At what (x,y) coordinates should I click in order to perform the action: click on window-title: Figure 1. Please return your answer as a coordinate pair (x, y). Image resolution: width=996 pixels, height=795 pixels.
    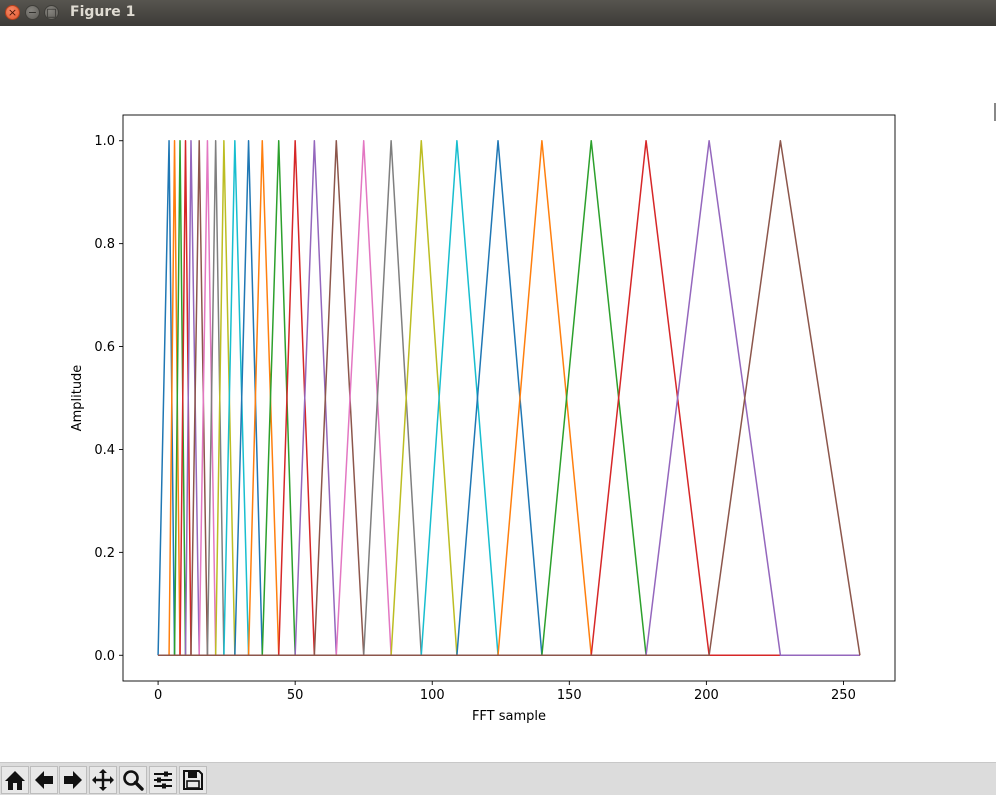
    Looking at the image, I should click on (103, 12).